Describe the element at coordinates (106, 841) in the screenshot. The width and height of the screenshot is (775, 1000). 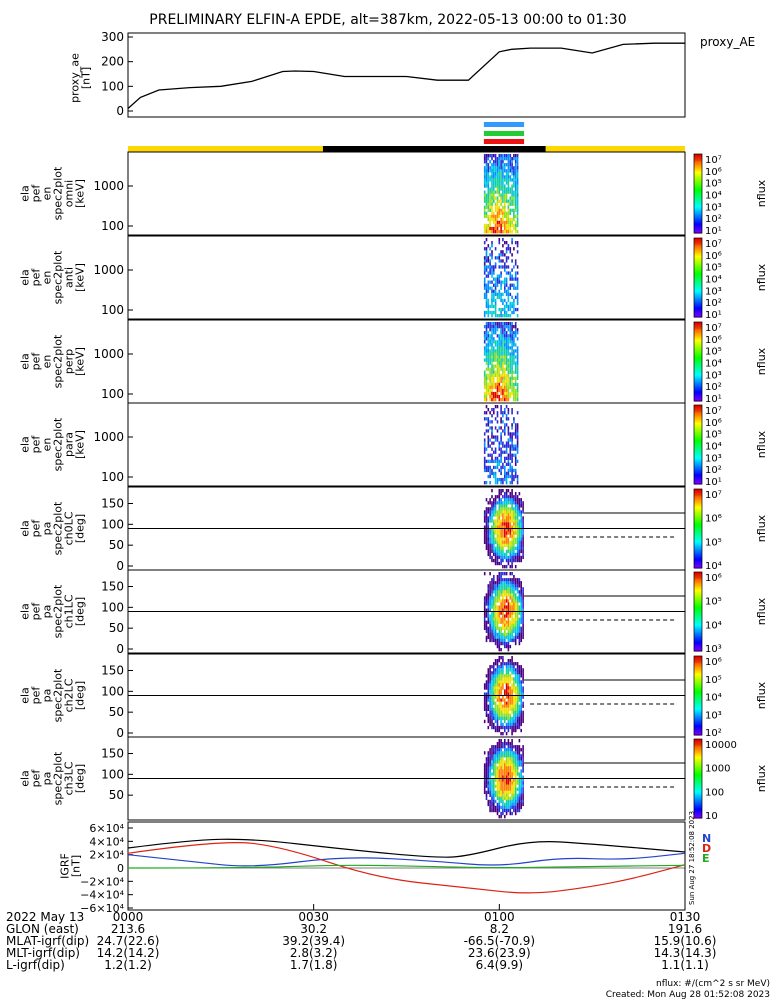
I see `igrf-tick-label: 4×10⁴` at that location.